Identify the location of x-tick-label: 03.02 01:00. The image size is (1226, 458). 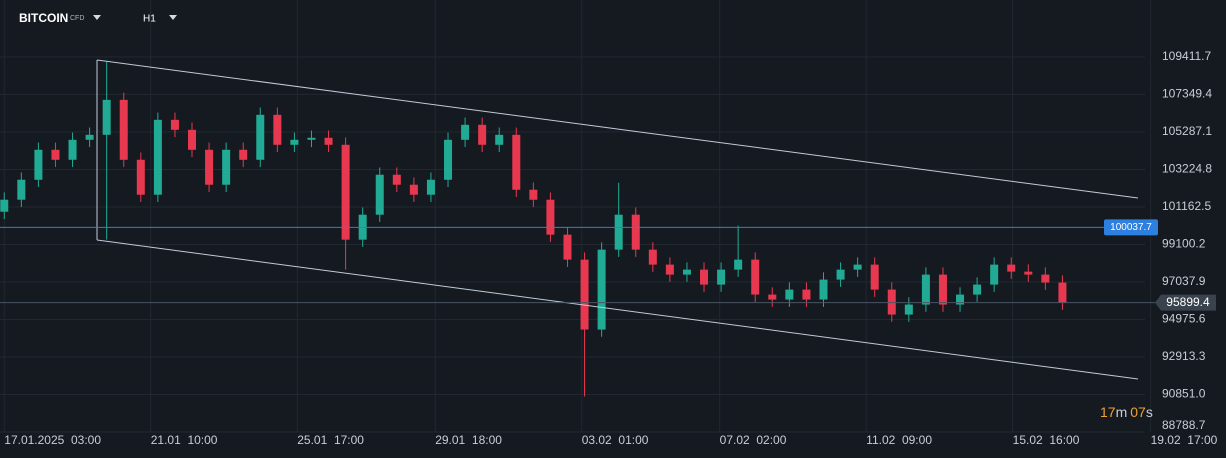
(615, 440).